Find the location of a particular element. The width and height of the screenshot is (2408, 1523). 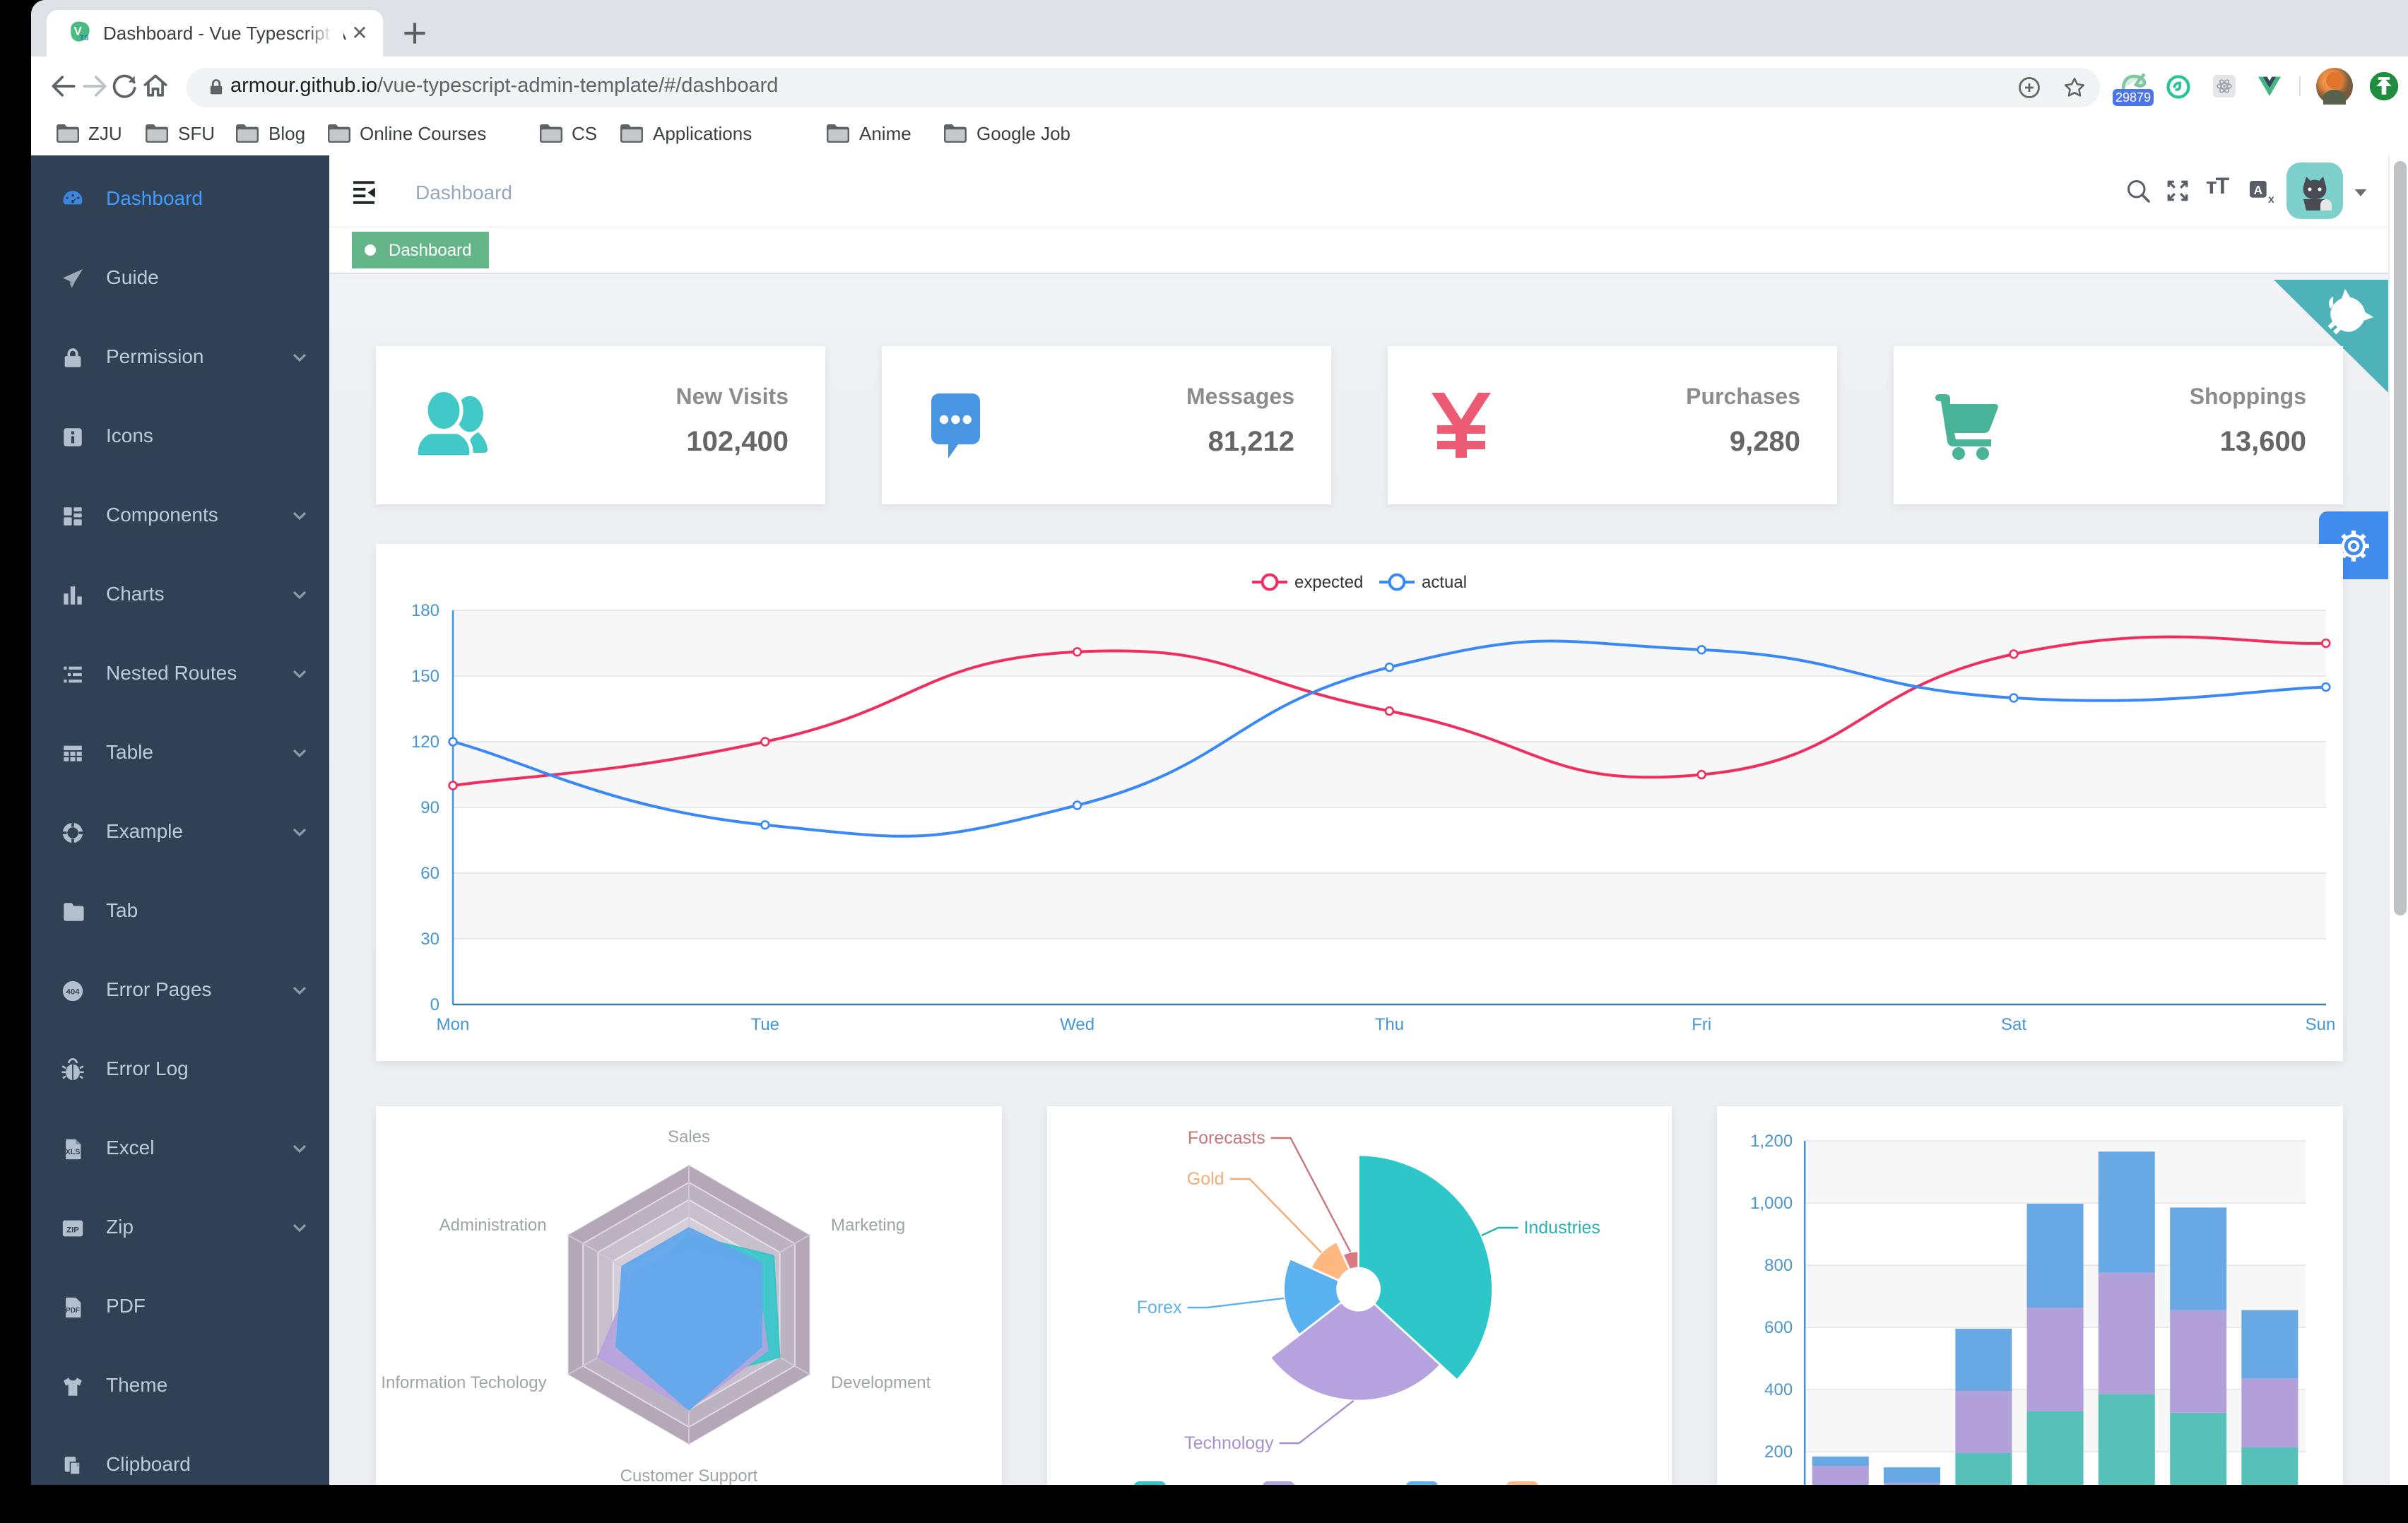

svg-text: 120 is located at coordinates (425, 741).